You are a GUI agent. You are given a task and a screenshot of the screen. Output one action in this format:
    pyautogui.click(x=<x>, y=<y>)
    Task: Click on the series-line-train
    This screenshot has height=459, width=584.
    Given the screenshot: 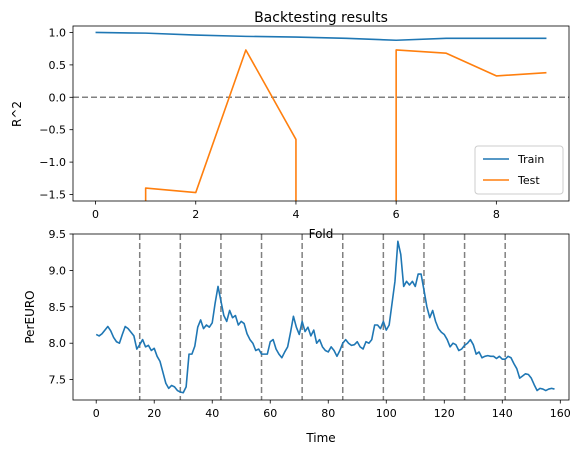 What is the action you would take?
    pyautogui.click(x=321, y=36)
    